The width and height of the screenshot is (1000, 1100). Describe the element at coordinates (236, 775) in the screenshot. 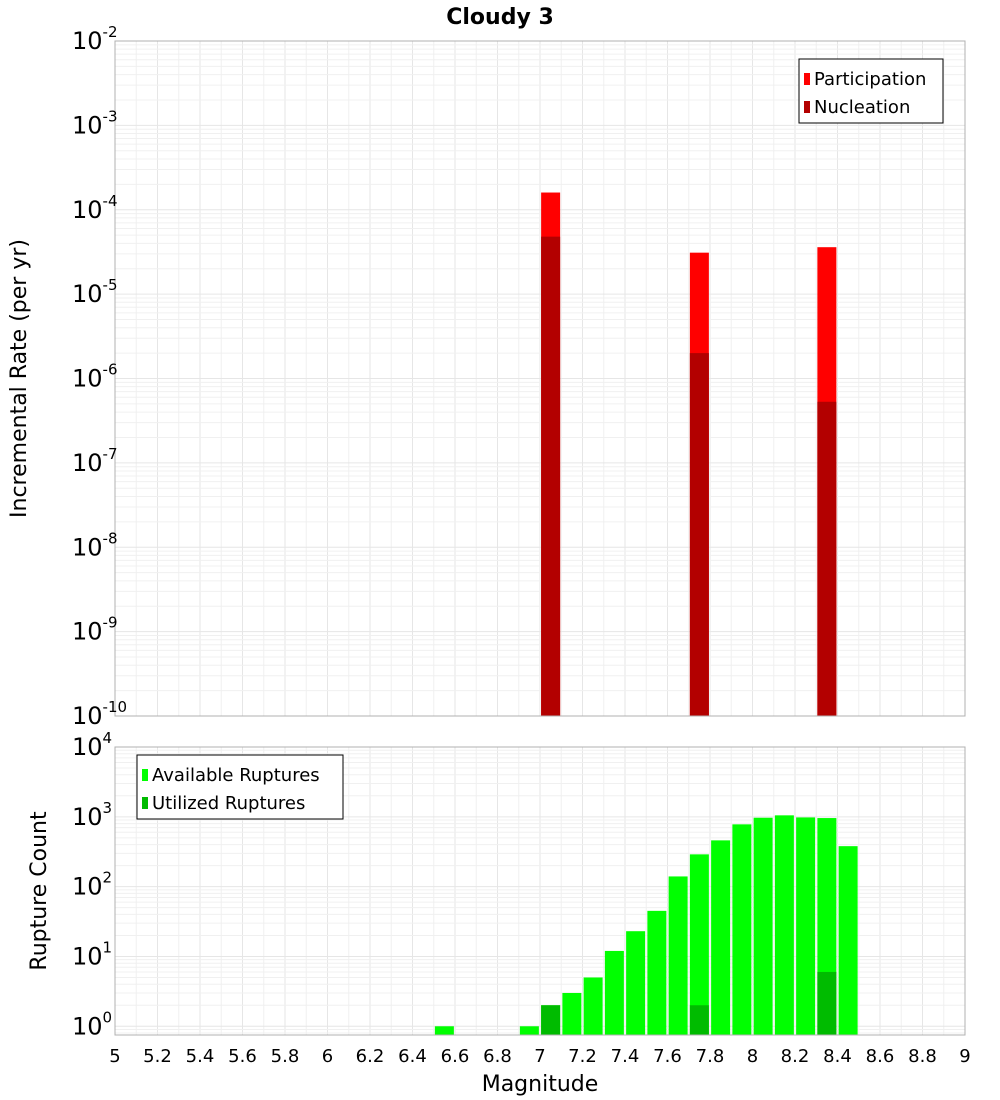

I see `legend-label: Available Ruptures` at that location.